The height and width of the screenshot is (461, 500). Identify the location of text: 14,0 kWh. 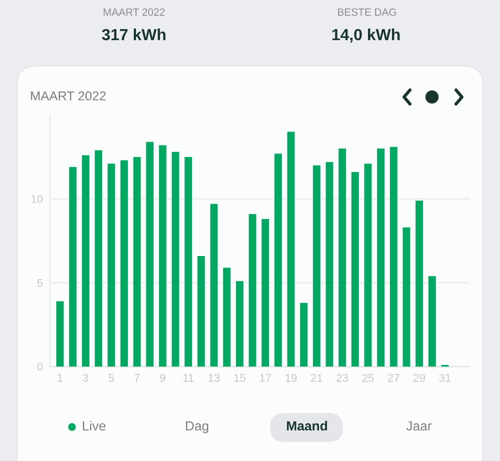
(366, 35).